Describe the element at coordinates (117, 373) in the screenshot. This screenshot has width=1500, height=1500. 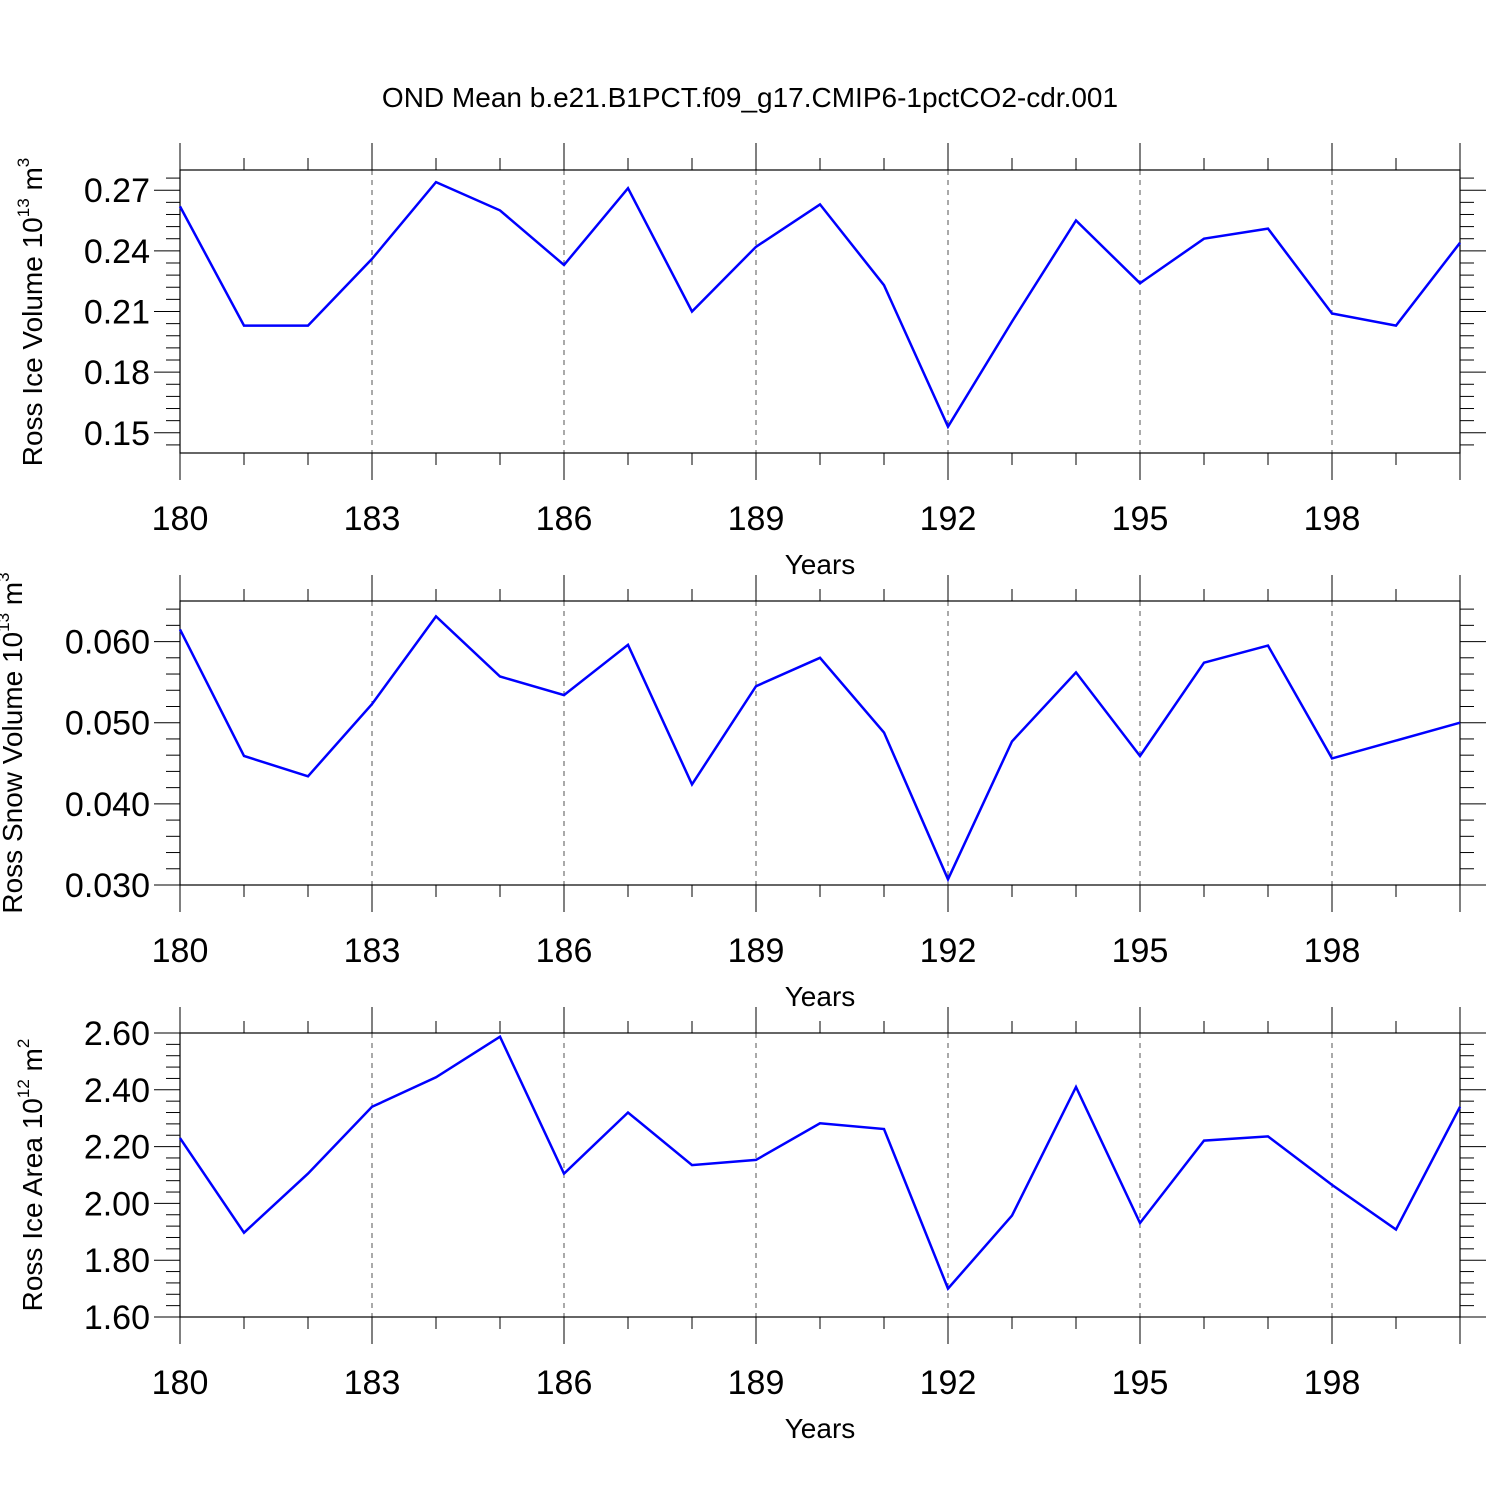
I see `y-tick-label: 0.18` at that location.